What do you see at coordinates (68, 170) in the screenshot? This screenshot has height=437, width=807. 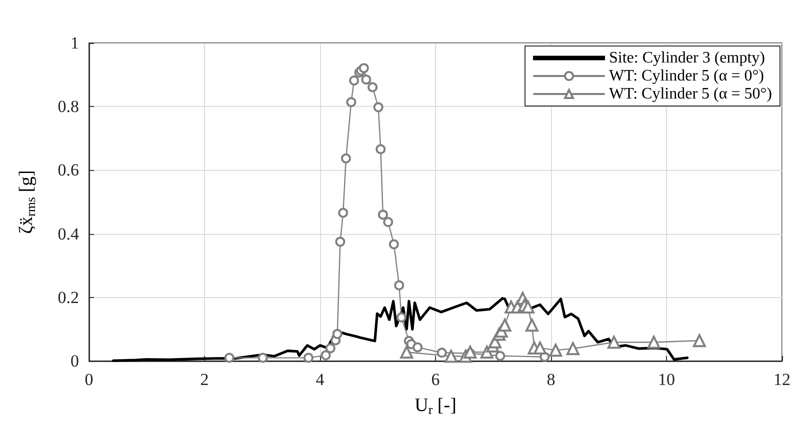 I see `y-tick-label: 0.6` at bounding box center [68, 170].